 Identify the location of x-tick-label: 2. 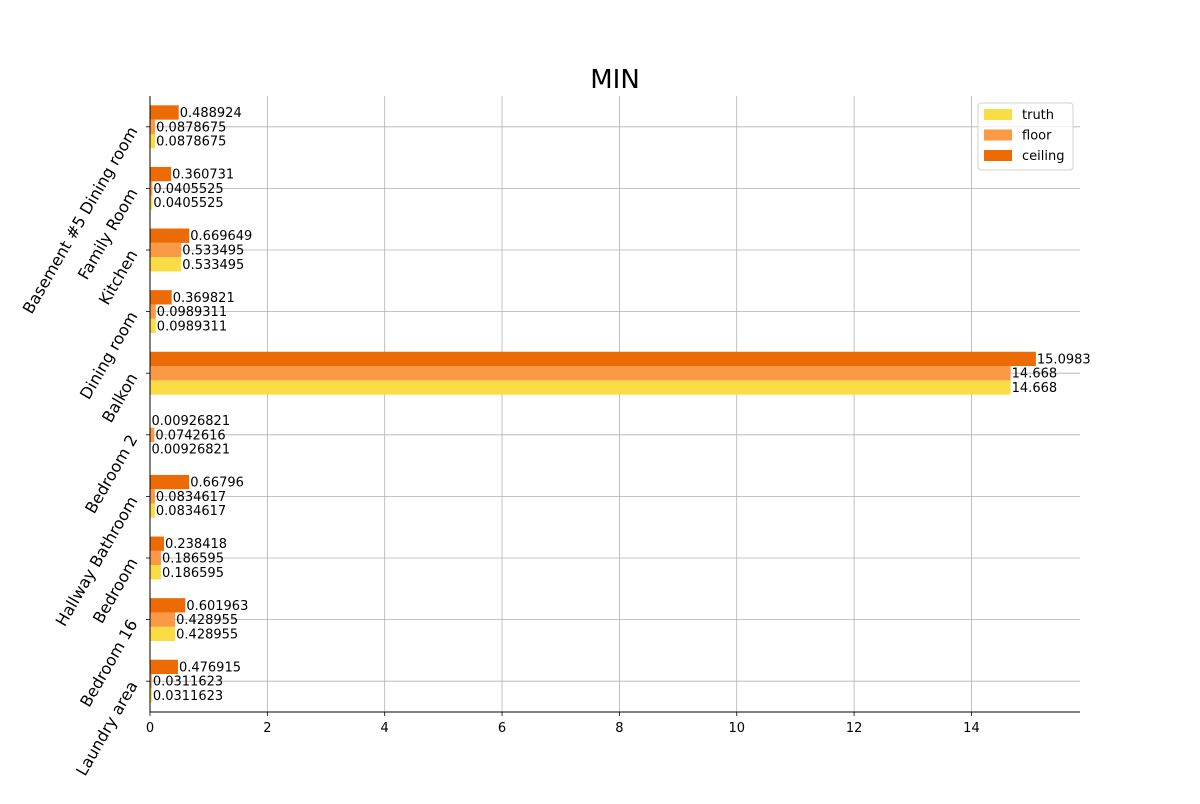
(267, 728).